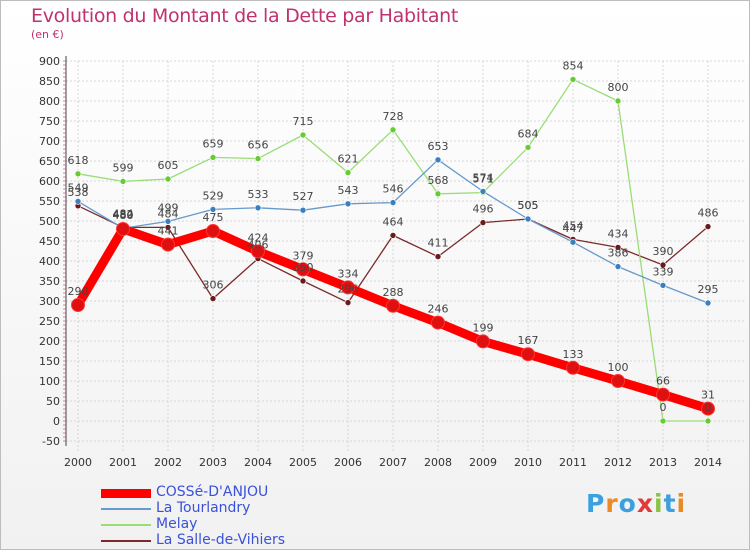 The height and width of the screenshot is (550, 750). Describe the element at coordinates (213, 143) in the screenshot. I see `data-label: 659` at that location.